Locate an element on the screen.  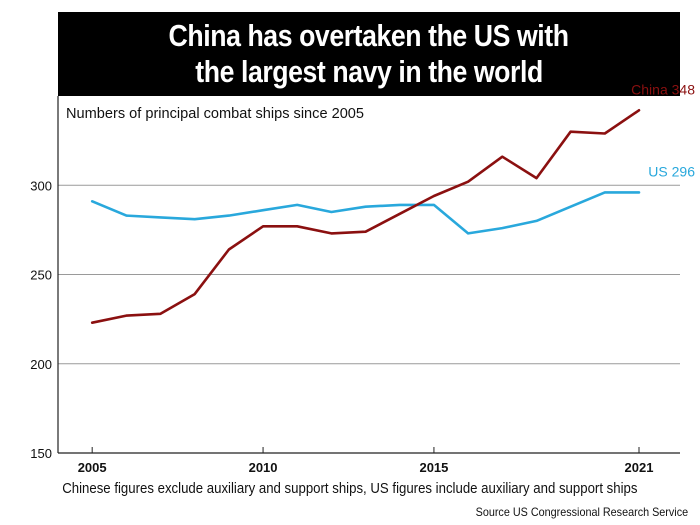
x-tick-label-2005: 2005 is located at coordinates (92, 467).